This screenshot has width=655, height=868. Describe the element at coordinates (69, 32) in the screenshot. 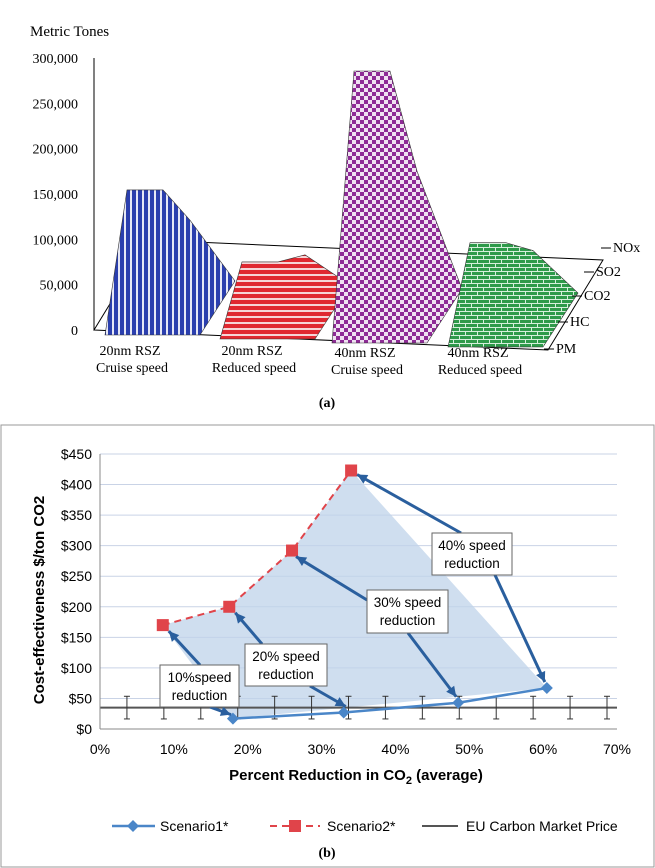

I see `chart-a-ylabel: Metric Tones` at that location.